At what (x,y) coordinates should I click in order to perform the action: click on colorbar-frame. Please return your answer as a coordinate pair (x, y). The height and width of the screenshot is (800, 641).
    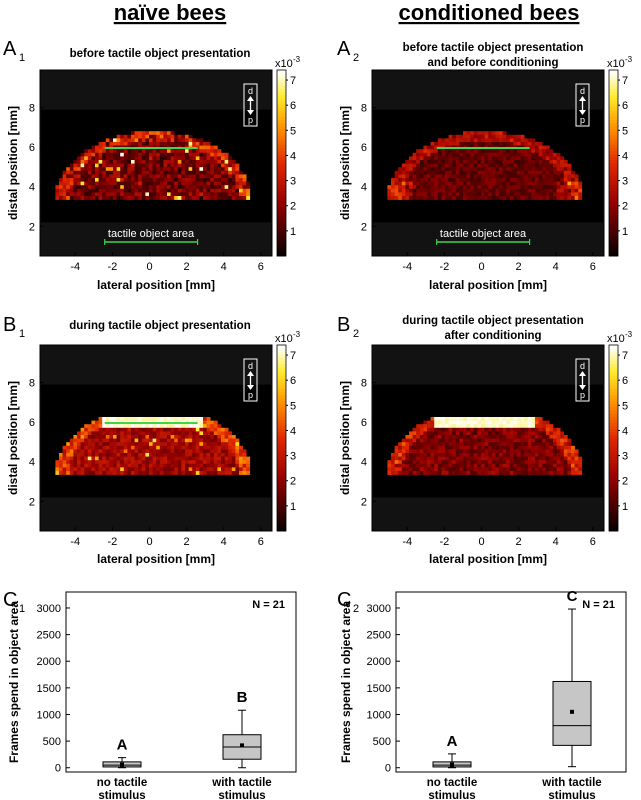
    Looking at the image, I should click on (613, 438).